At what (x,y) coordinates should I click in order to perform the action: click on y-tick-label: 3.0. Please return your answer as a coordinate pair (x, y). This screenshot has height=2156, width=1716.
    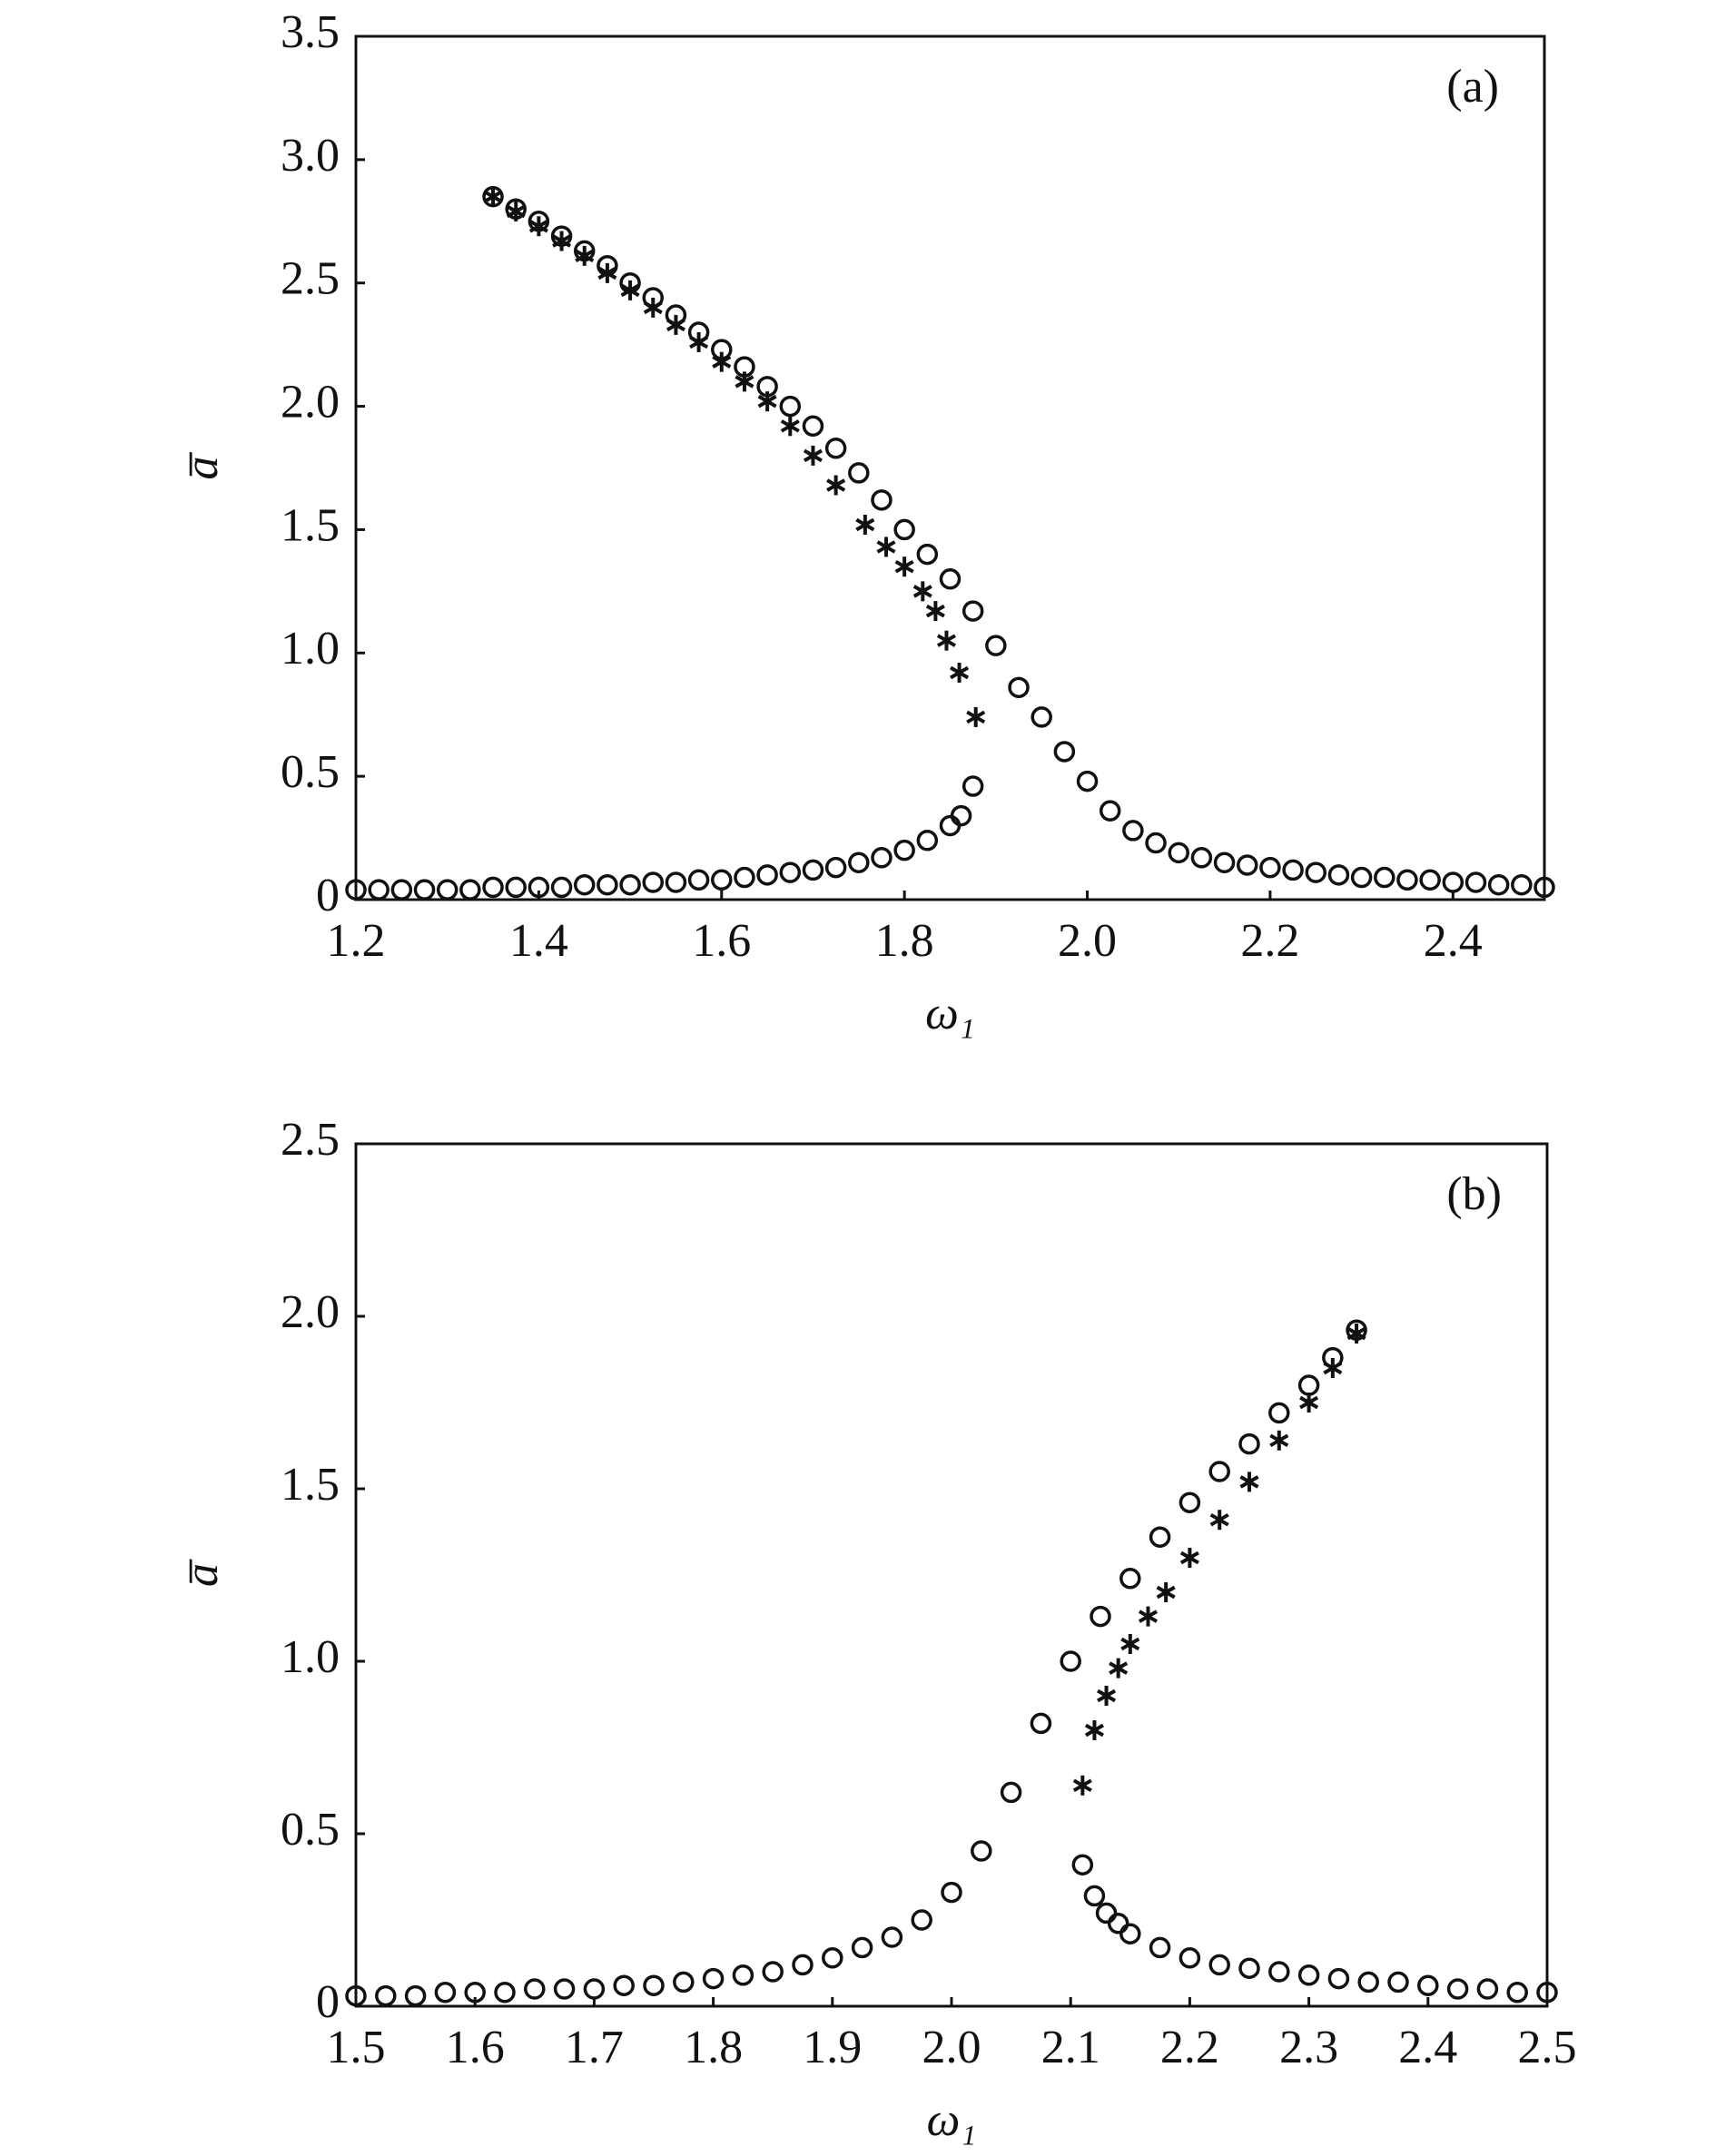
    Looking at the image, I should click on (310, 156).